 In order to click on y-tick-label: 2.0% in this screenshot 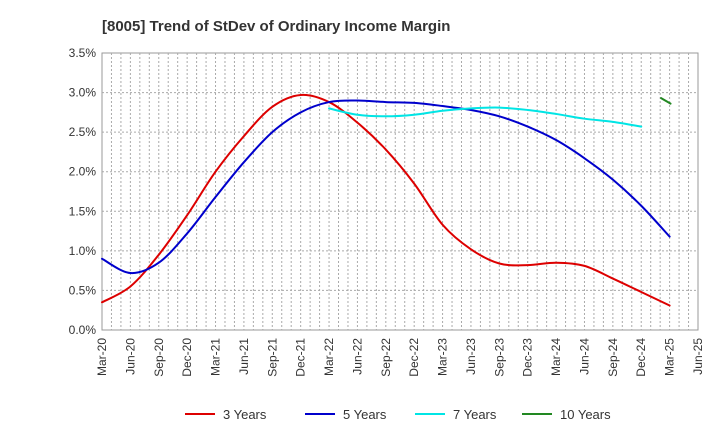, I will do `click(83, 172)`.